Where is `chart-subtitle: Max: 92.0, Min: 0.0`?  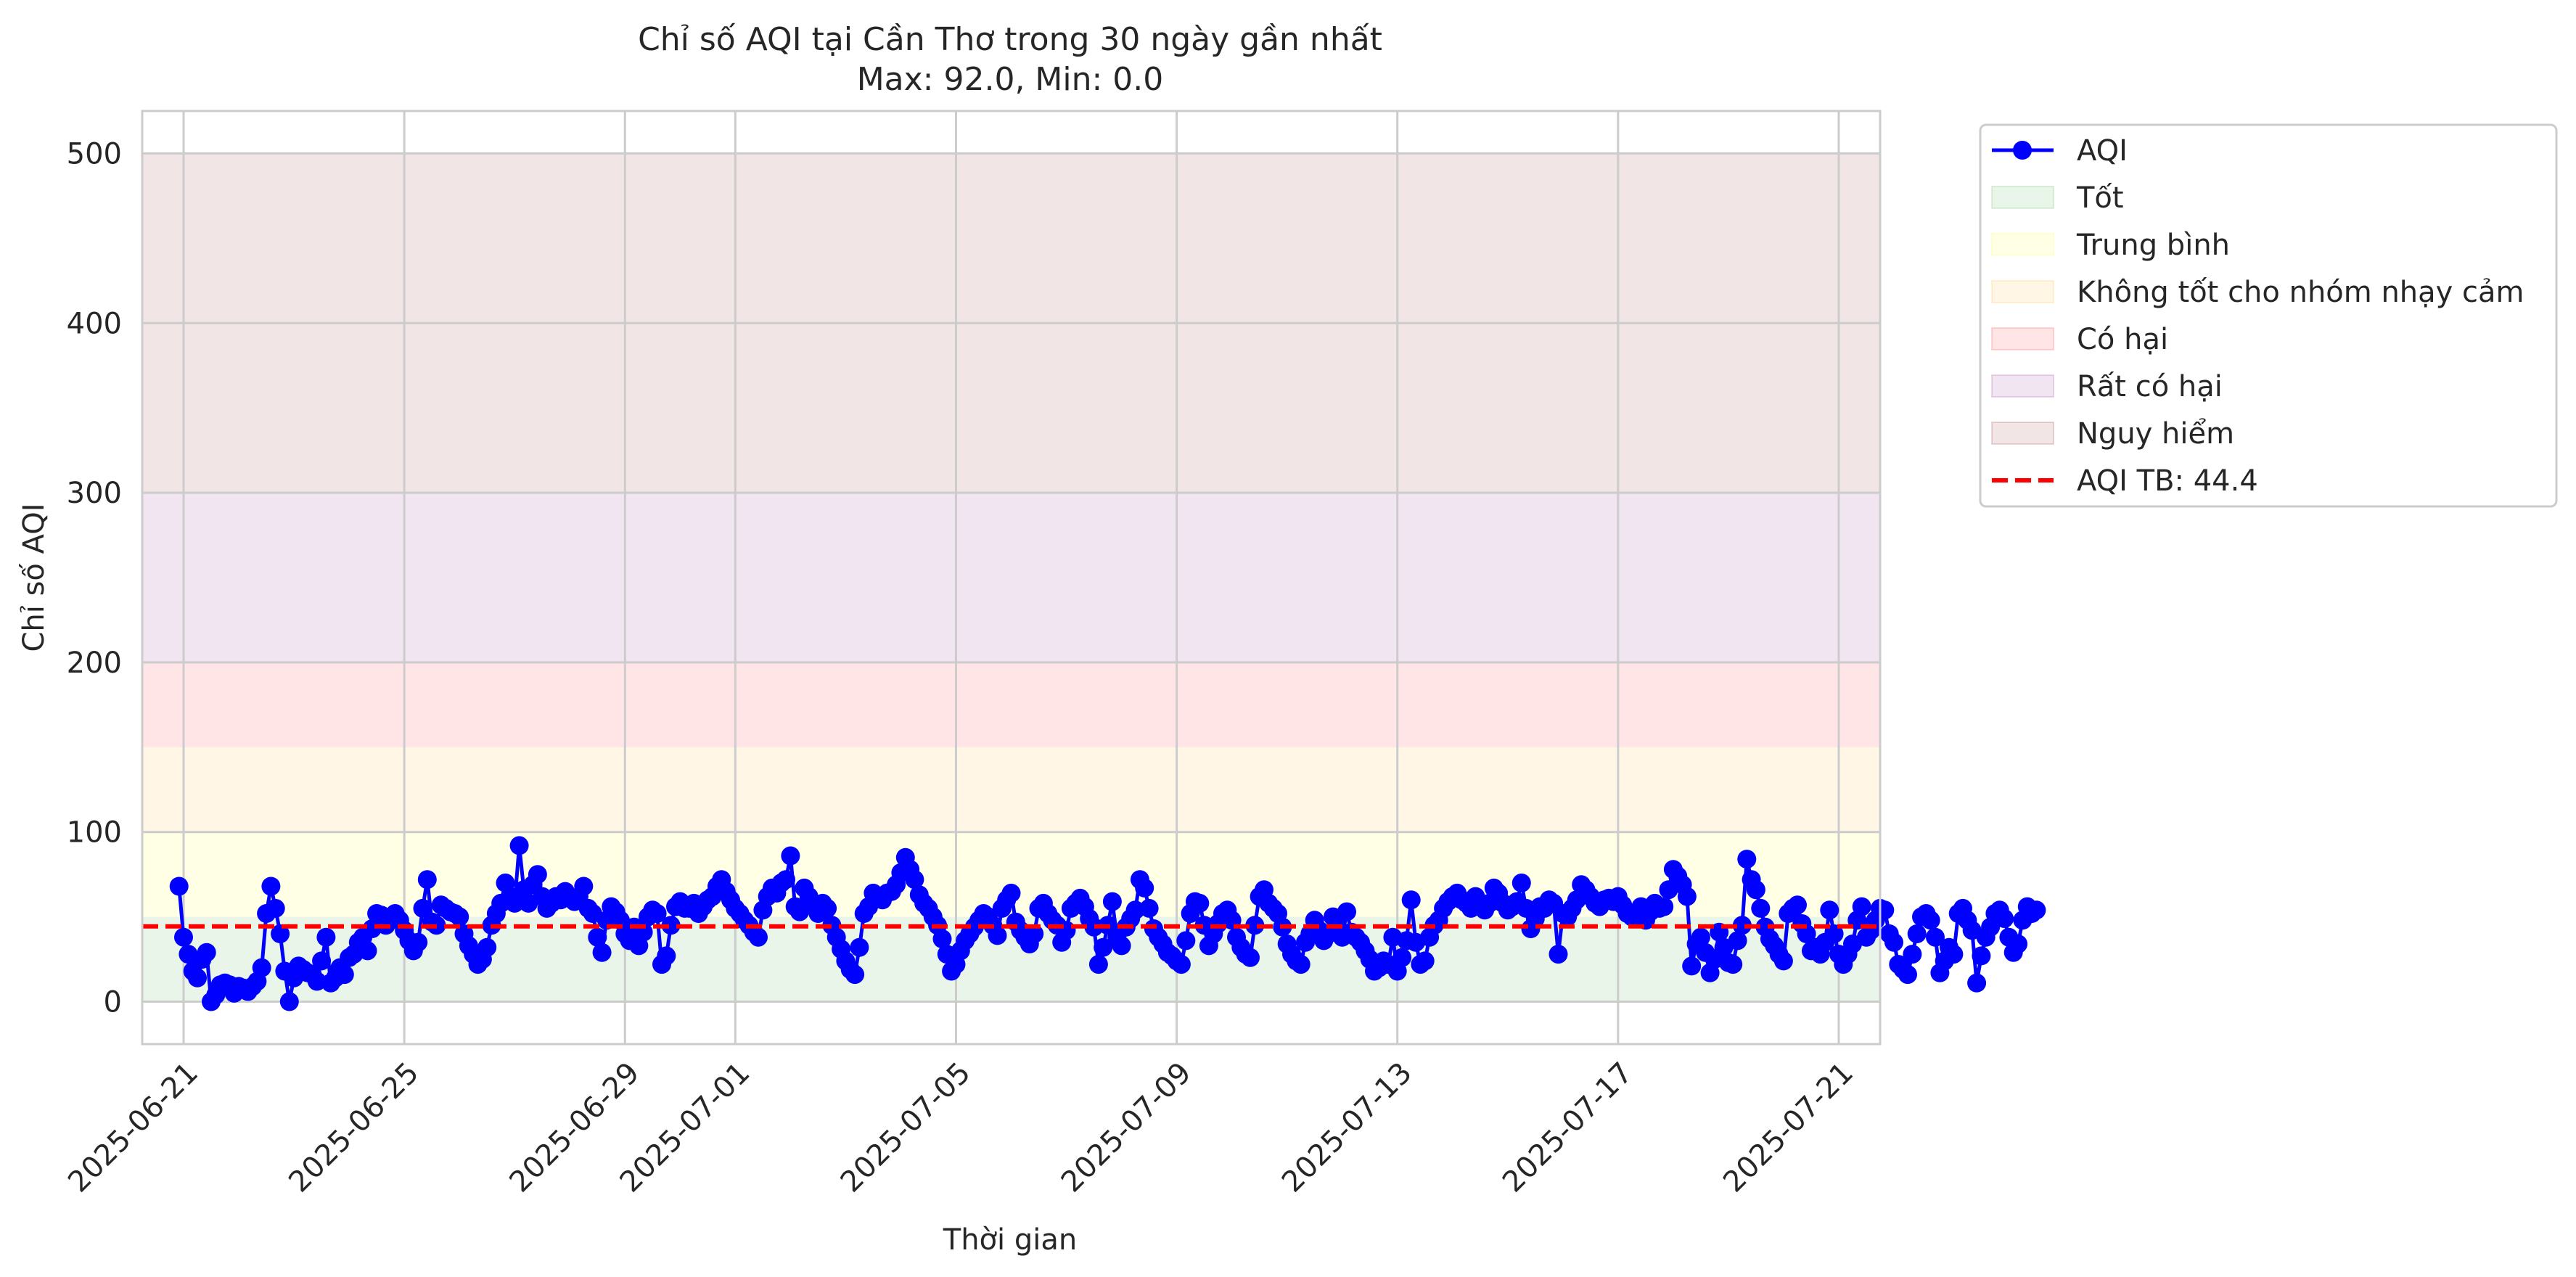
chart-subtitle: Max: 92.0, Min: 0.0 is located at coordinates (1010, 79).